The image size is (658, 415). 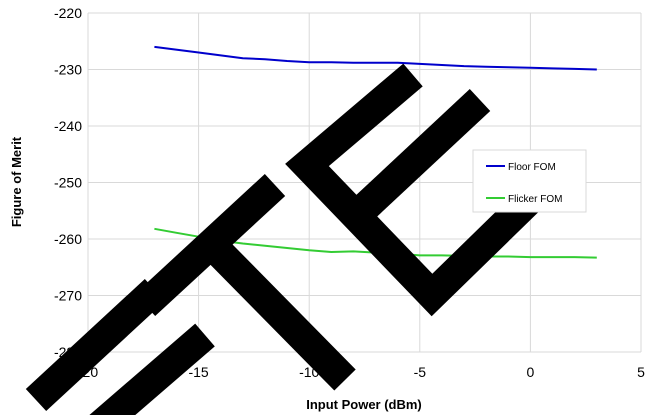 What do you see at coordinates (16, 181) in the screenshot?
I see `y-axis-title: Figure of Merit` at bounding box center [16, 181].